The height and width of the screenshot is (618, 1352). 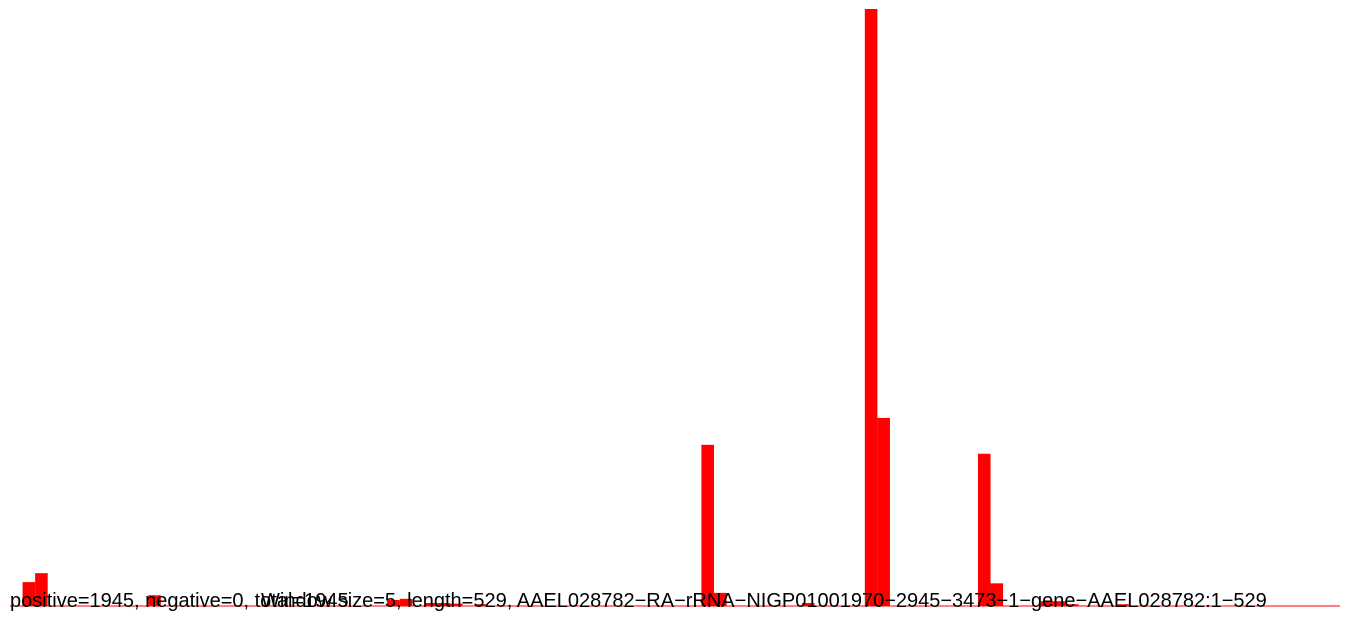 What do you see at coordinates (179, 601) in the screenshot?
I see `caption-counts: positive=1945, negative=0, total=1945` at bounding box center [179, 601].